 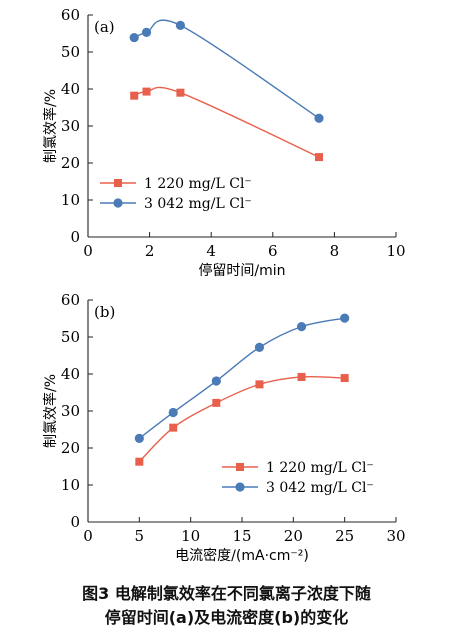 What do you see at coordinates (395, 536) in the screenshot?
I see `x-tick-label: 30` at bounding box center [395, 536].